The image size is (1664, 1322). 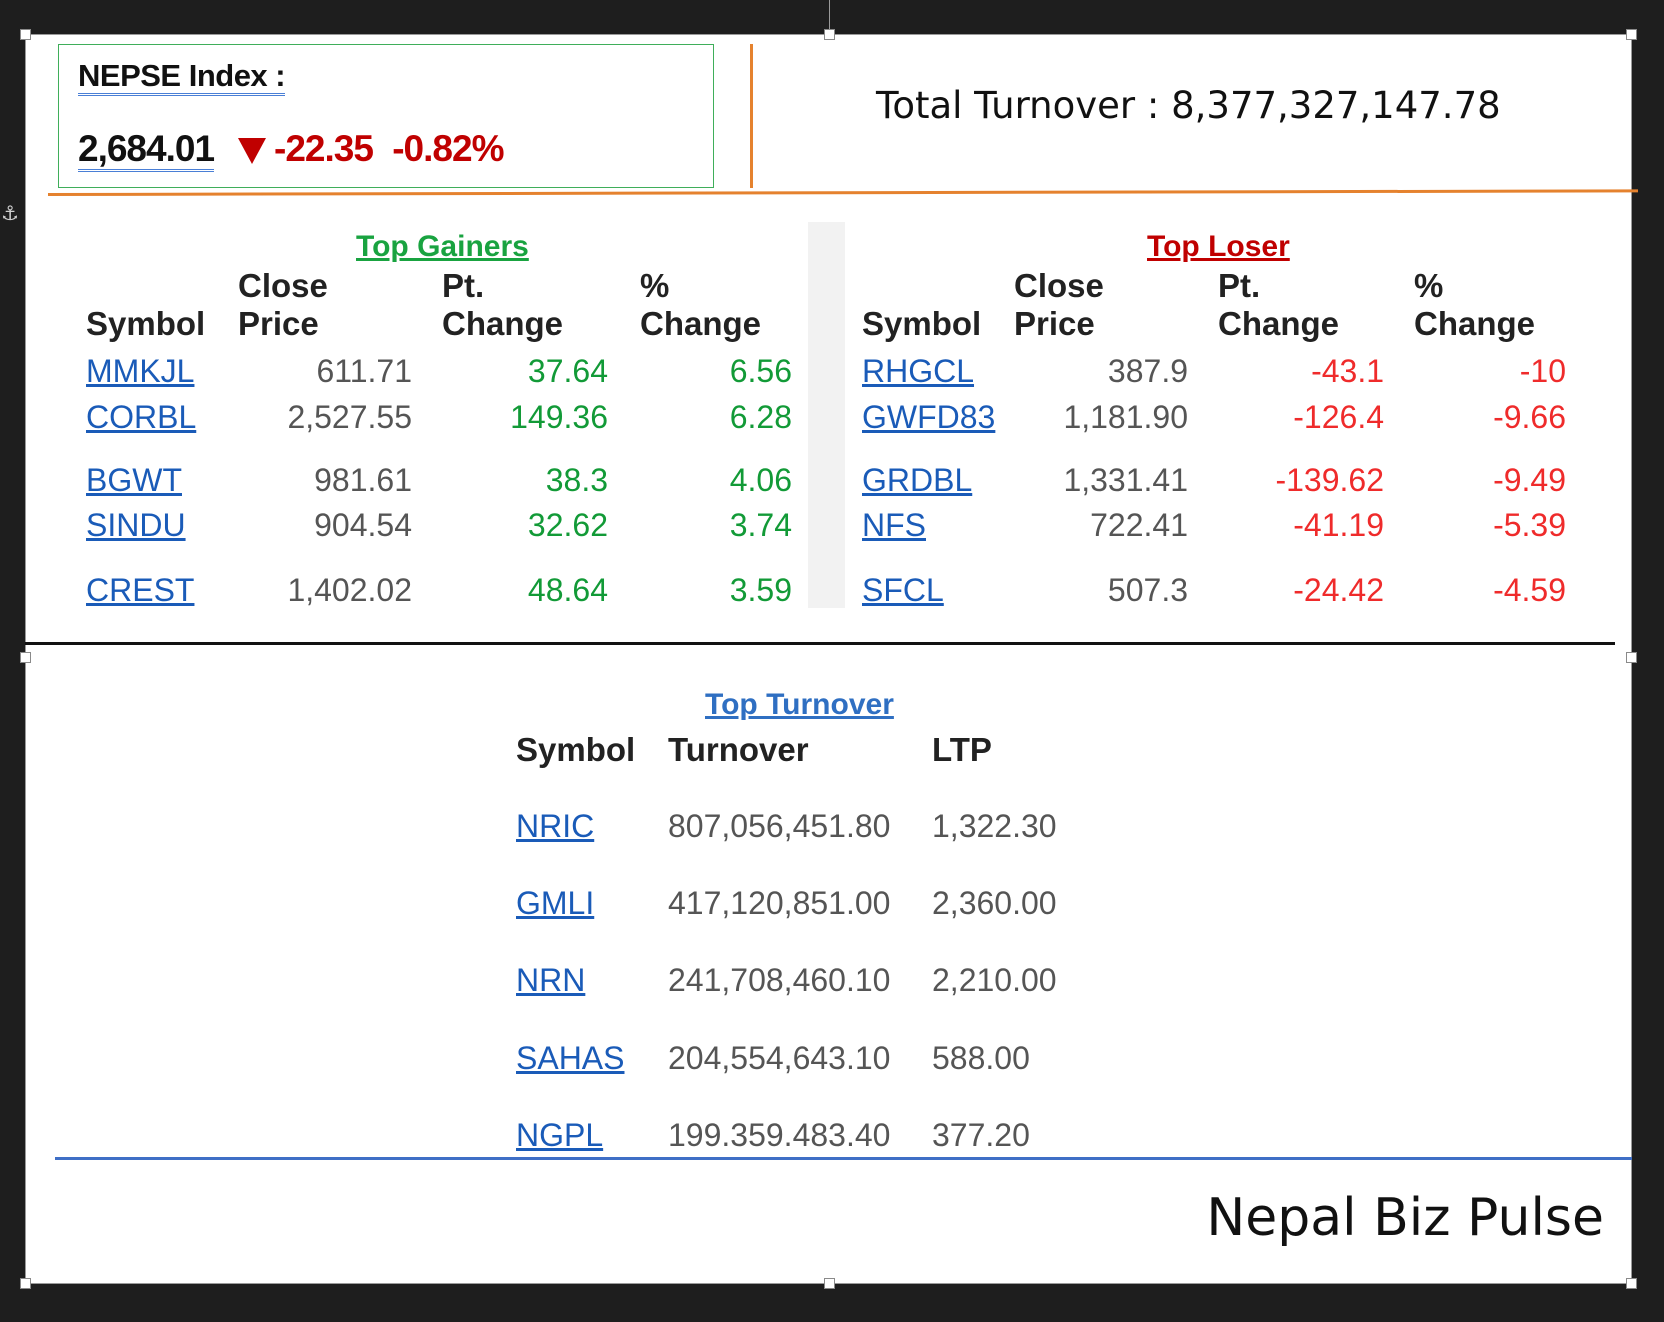 I want to click on nepse-index-value-line: 2,684.01 -22.35 -0.82%, so click(x=291, y=150).